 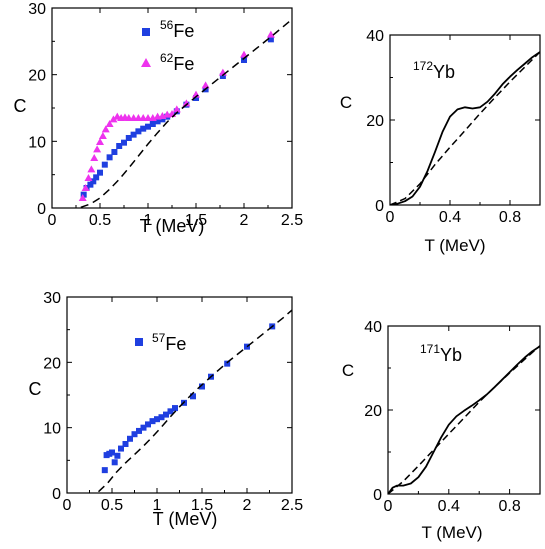 I want to click on annotation-mass-number: 171, so click(x=430, y=349).